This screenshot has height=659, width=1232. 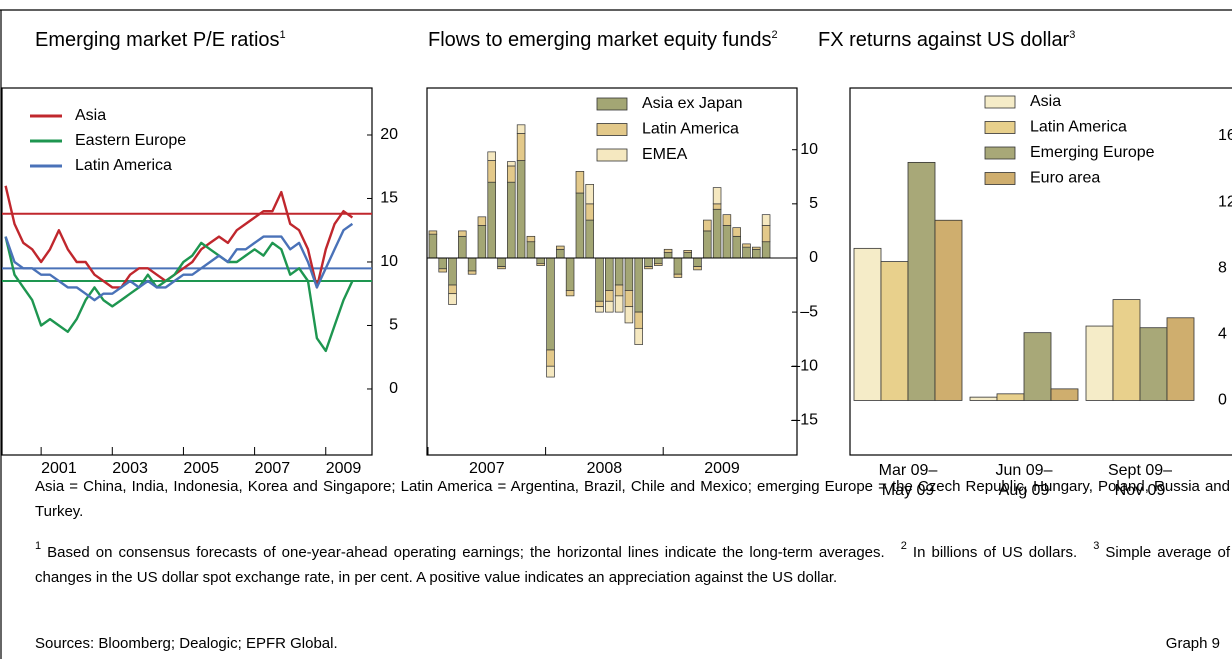 What do you see at coordinates (903, 546) in the screenshot?
I see `footnote-mark: 2` at bounding box center [903, 546].